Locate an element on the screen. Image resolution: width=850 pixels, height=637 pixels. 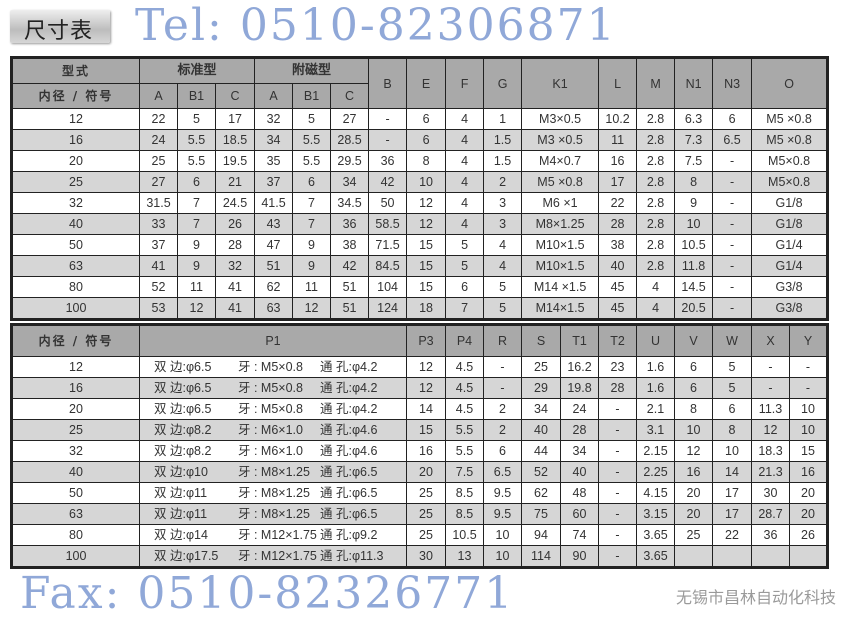
value-cell: 12 is located at coordinates (693, 451).